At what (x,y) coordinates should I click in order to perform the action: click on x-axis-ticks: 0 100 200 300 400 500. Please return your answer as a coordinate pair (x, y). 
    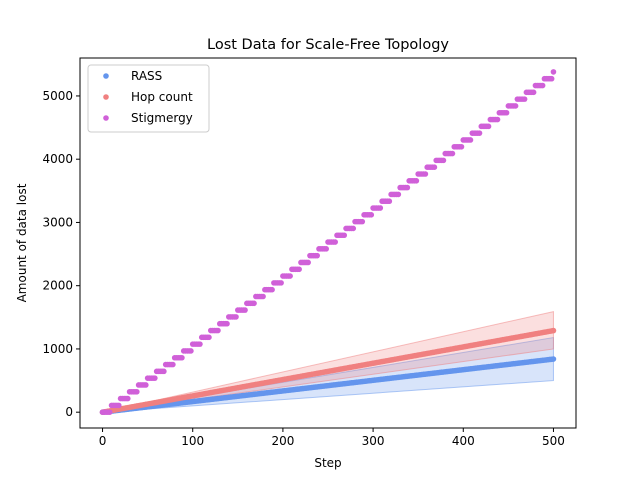
    Looking at the image, I should click on (332, 438).